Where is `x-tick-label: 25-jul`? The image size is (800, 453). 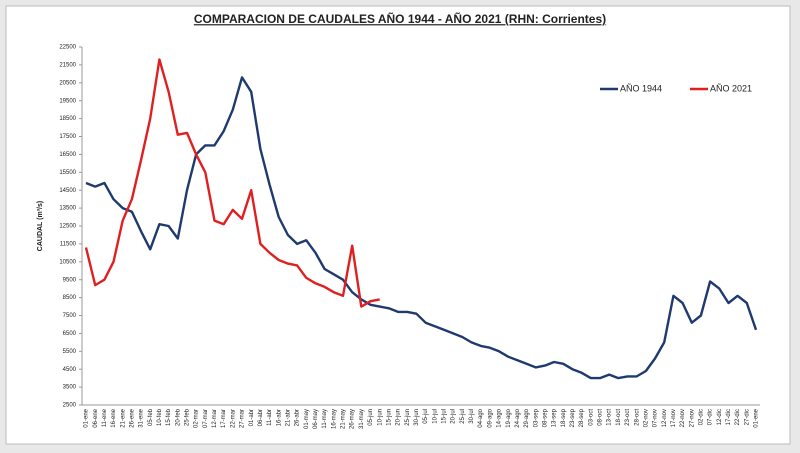 x-tick-label: 25-jul is located at coordinates (463, 416).